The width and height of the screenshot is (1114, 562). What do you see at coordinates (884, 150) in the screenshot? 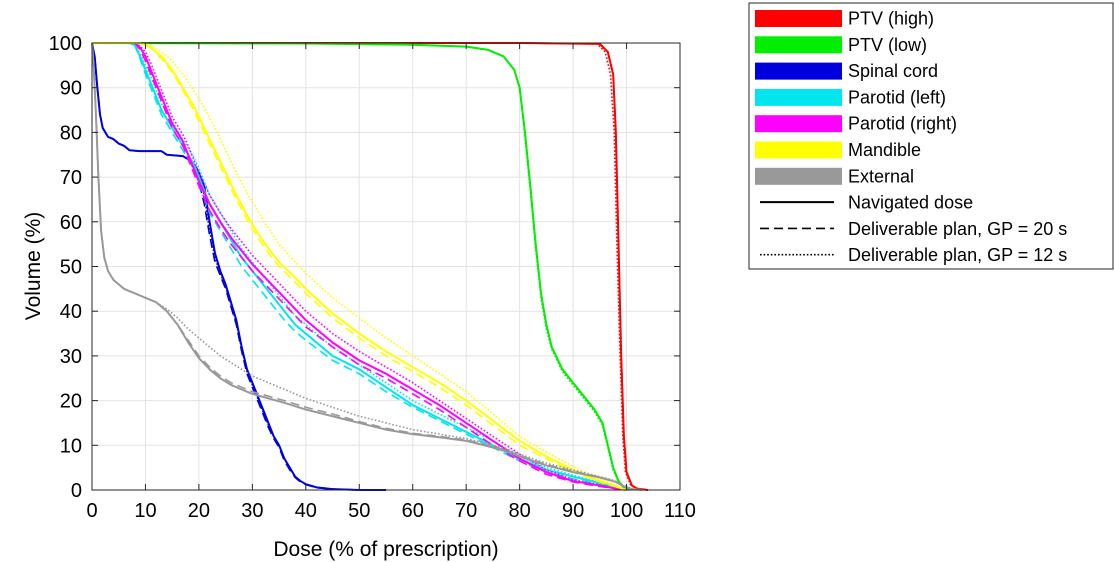
I see `legend-label-mandible: Mandible` at bounding box center [884, 150].